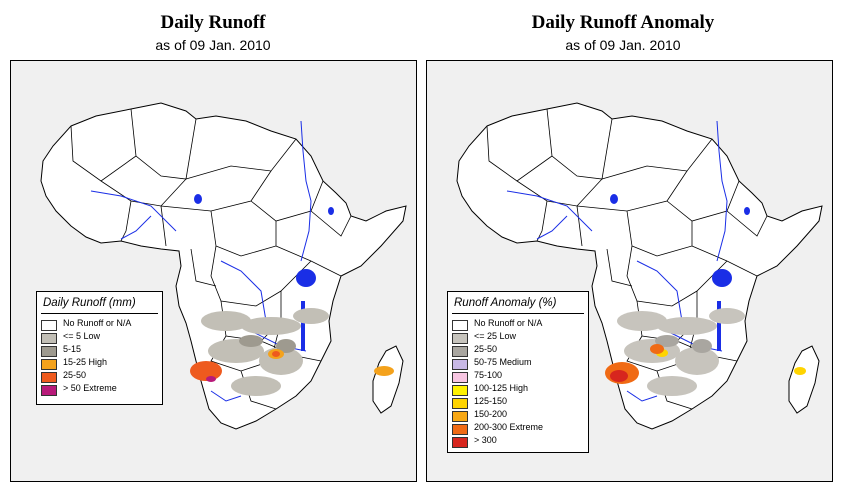 The image size is (842, 489). What do you see at coordinates (72, 349) in the screenshot?
I see `legend-label: 5-15` at bounding box center [72, 349].